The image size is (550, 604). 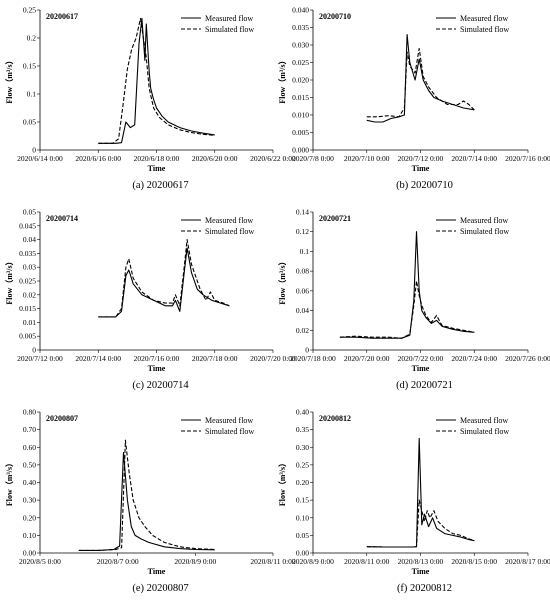 What do you see at coordinates (62, 418) in the screenshot?
I see `panel-id-label: 20200807` at bounding box center [62, 418].